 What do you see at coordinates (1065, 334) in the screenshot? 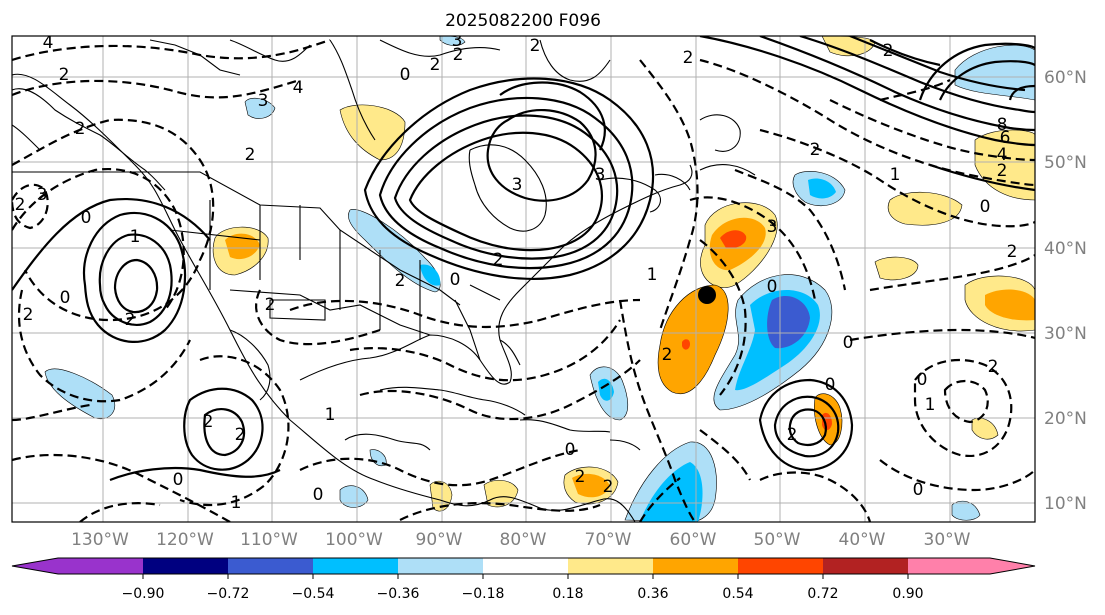
I see `lat-label: 30°N` at bounding box center [1065, 334].